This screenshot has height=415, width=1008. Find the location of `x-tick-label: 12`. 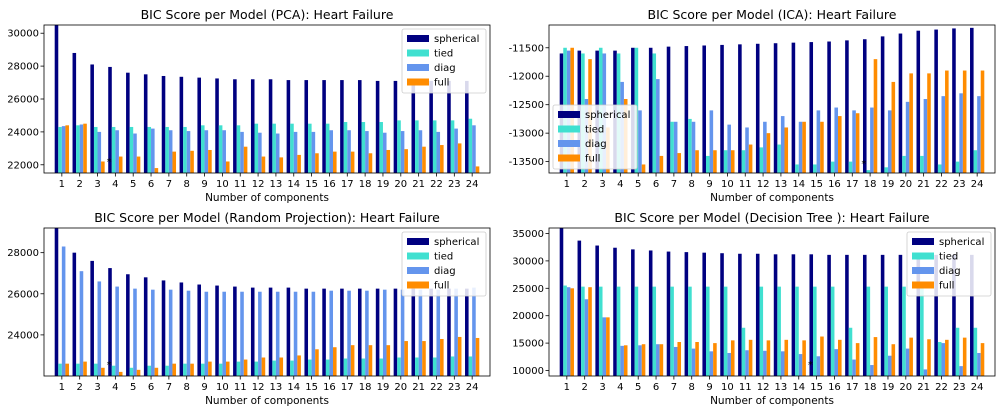

x-tick-label: 12 is located at coordinates (763, 184).